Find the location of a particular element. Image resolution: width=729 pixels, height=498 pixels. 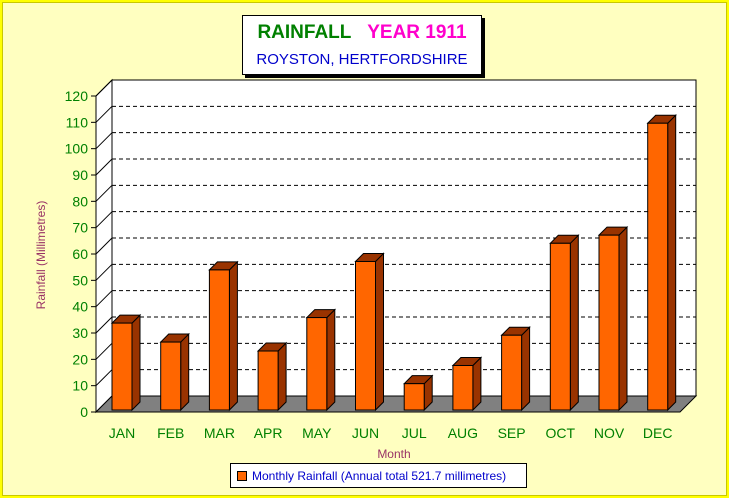

y-tick-label: 120 is located at coordinates (77, 96).